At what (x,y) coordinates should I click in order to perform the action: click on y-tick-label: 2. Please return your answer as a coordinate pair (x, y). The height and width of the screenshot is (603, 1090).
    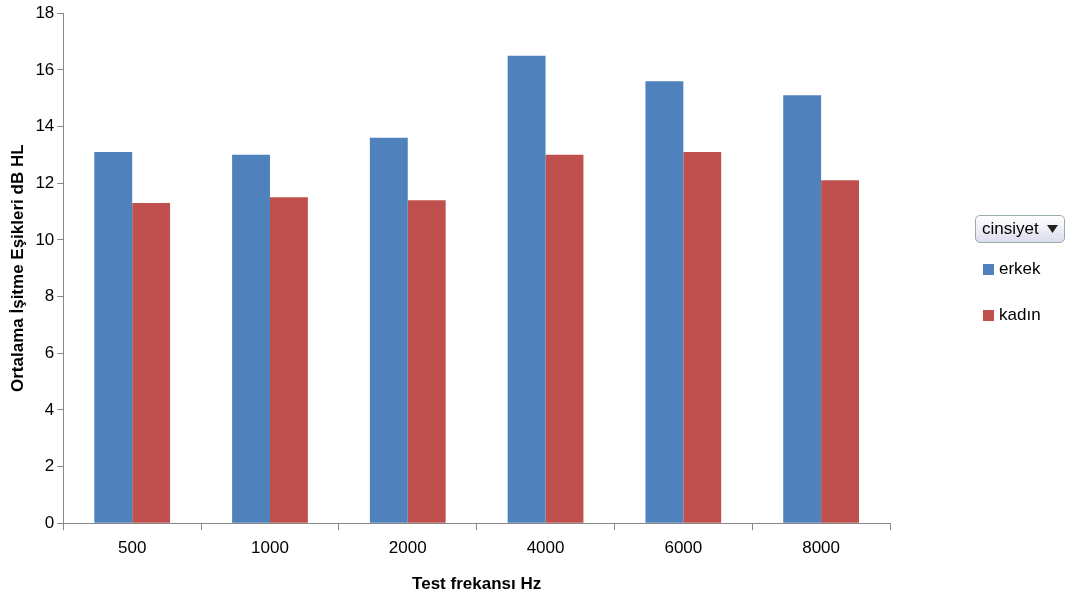
    Looking at the image, I should click on (49, 466).